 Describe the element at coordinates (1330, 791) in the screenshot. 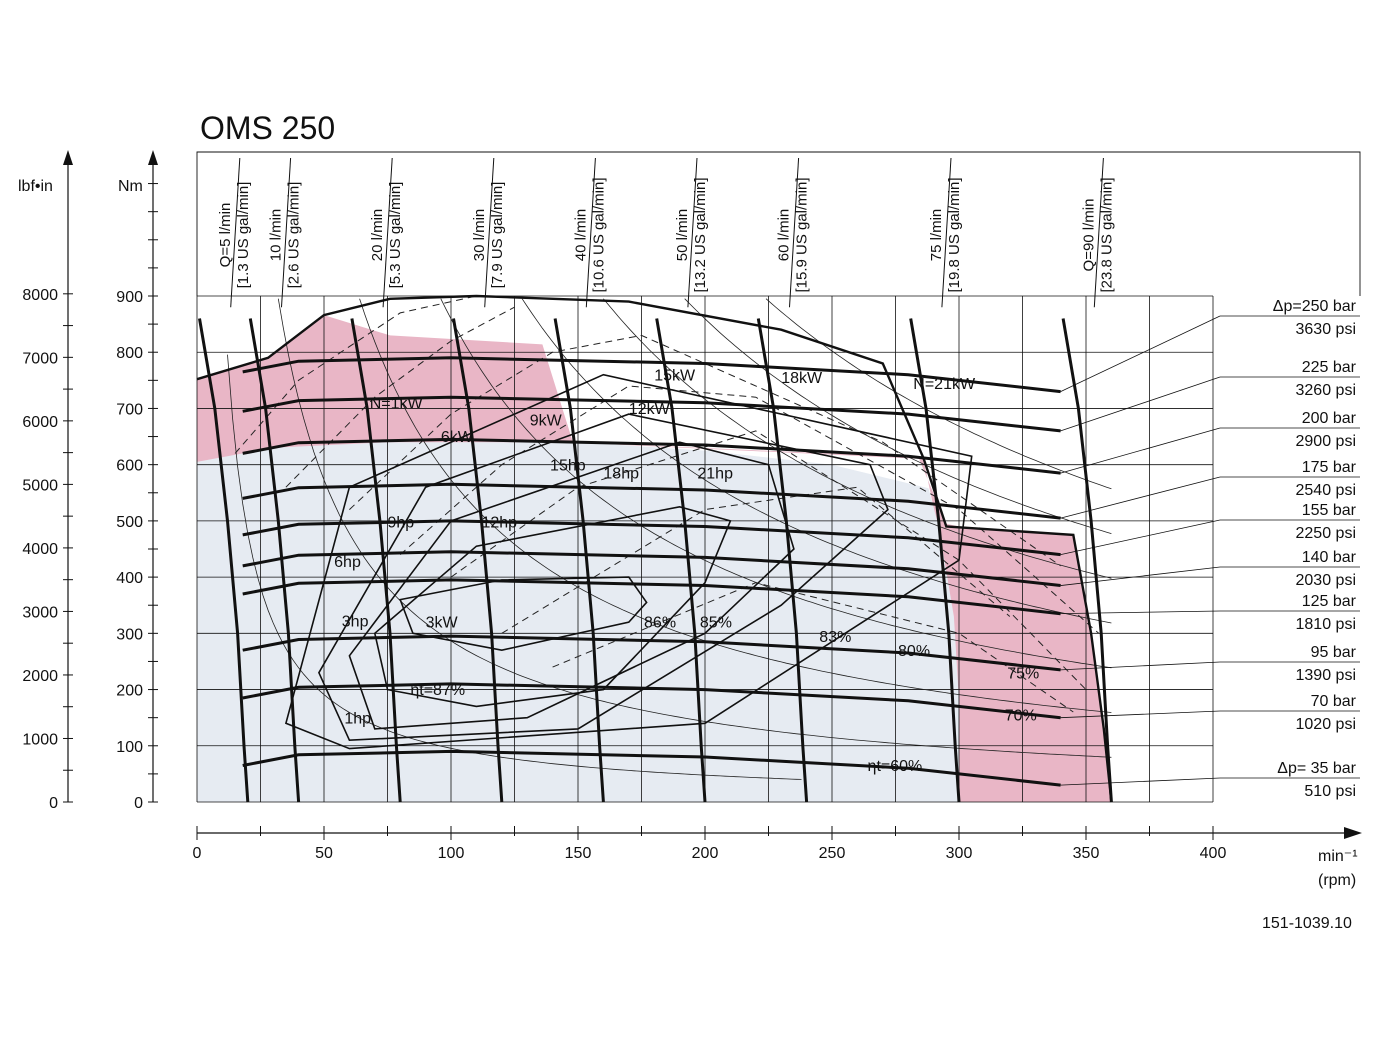

I see `pressure-label-psi: 510 psi` at that location.